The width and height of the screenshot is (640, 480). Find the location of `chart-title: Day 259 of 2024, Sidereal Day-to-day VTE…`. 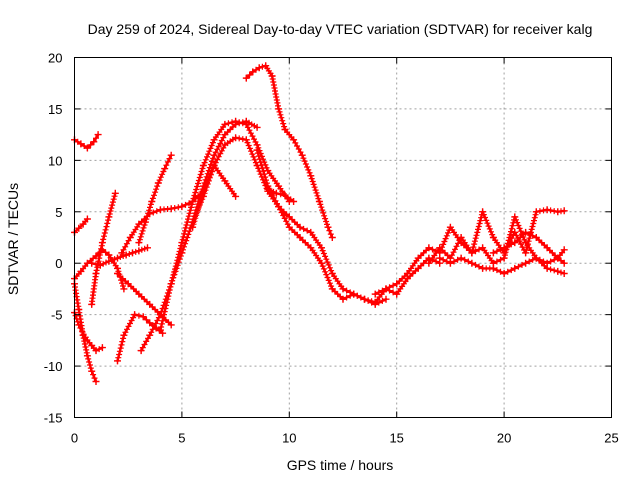

chart-title: Day 259 of 2024, Sidereal Day-to-day VTE… is located at coordinates (340, 29).